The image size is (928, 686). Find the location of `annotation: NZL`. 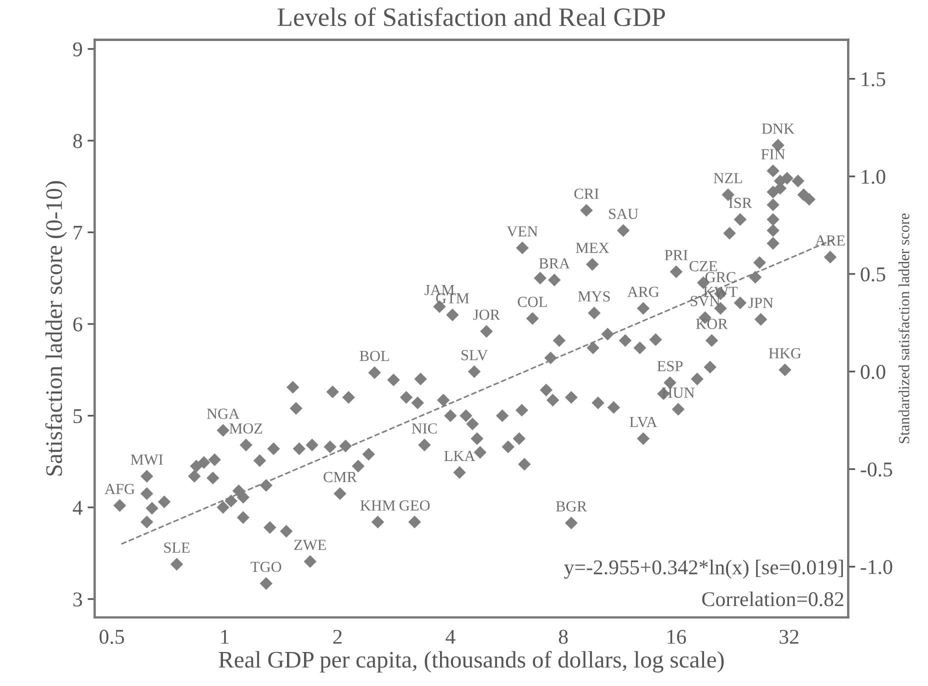

annotation: NZL is located at coordinates (728, 178).